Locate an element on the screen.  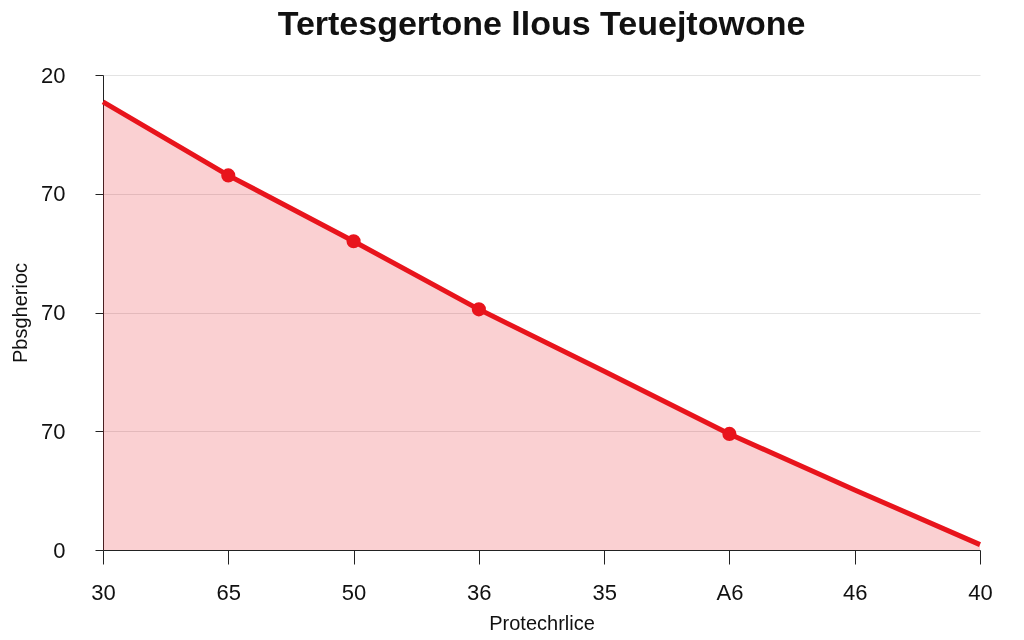
x-tick-label: 30 is located at coordinates (103, 592).